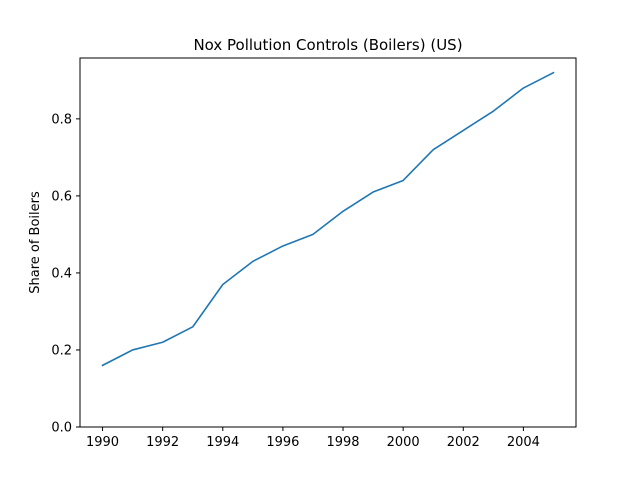 The image size is (640, 485). What do you see at coordinates (282, 442) in the screenshot?
I see `x-tick-label: 1996` at bounding box center [282, 442].